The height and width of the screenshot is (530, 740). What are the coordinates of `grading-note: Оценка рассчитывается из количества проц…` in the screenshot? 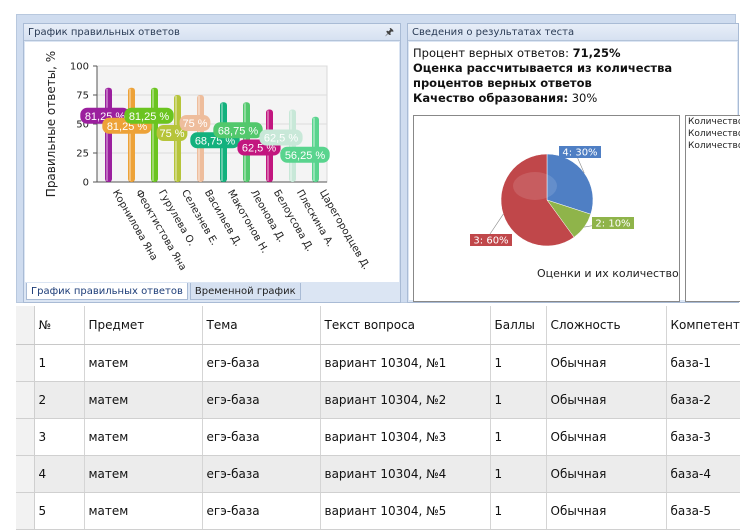 It's located at (543, 75).